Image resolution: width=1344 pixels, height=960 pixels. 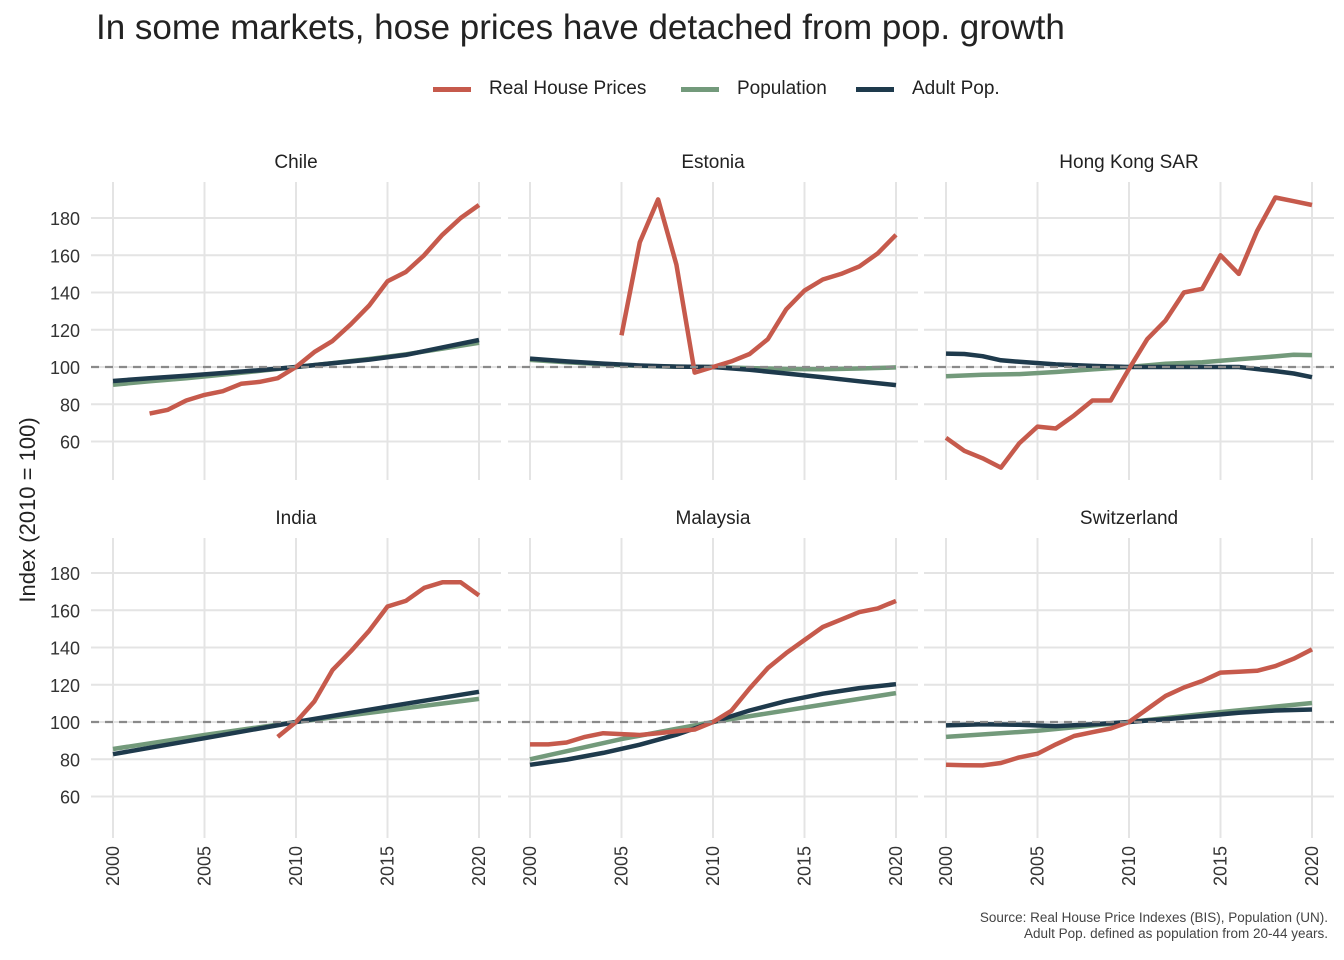 What do you see at coordinates (452, 89) in the screenshot?
I see `legend-swatch-real-house-prices` at bounding box center [452, 89].